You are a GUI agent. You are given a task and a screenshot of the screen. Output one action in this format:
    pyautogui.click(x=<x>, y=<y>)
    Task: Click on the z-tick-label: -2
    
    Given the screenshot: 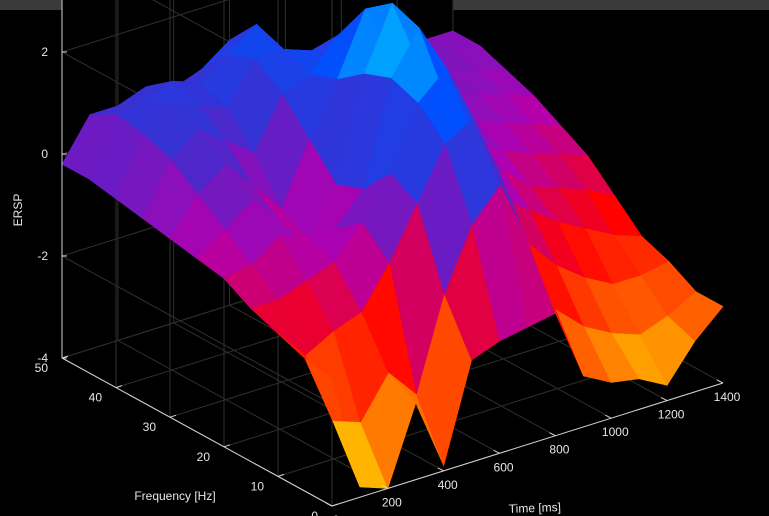 What is the action you would take?
    pyautogui.click(x=42, y=256)
    